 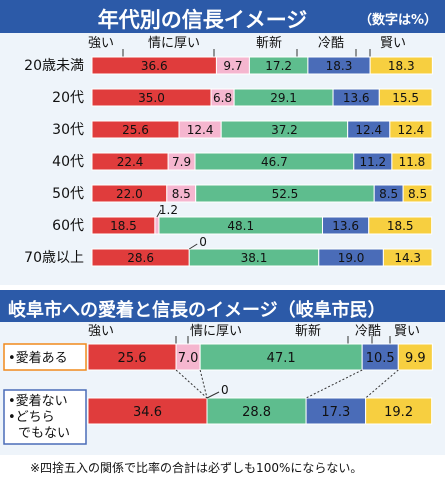 I want to click on age-chart-title: 年代別の信長イメージ, so click(x=202, y=20).